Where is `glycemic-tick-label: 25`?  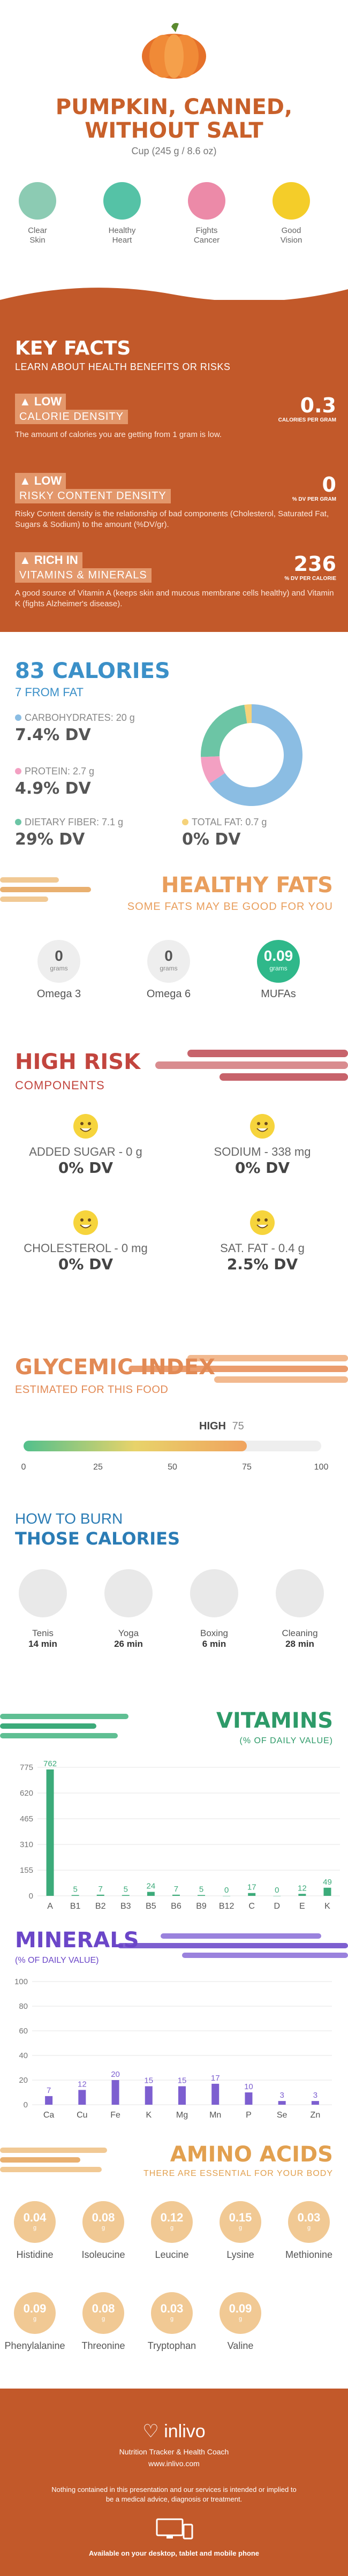 glycemic-tick-label: 25 is located at coordinates (98, 1467).